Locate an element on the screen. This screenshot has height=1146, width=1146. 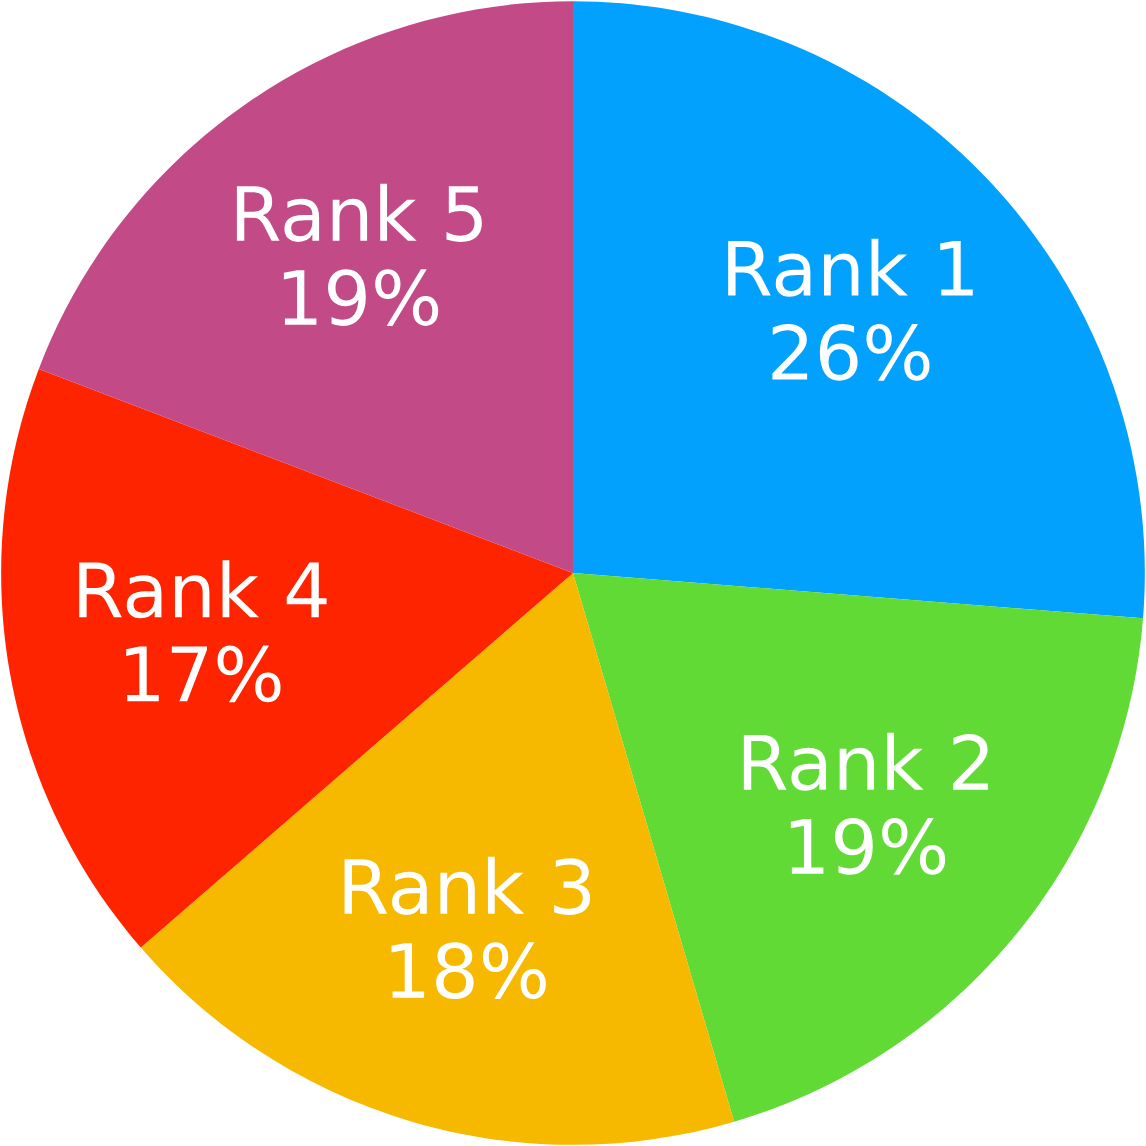
data-label: 18% is located at coordinates (468, 970).